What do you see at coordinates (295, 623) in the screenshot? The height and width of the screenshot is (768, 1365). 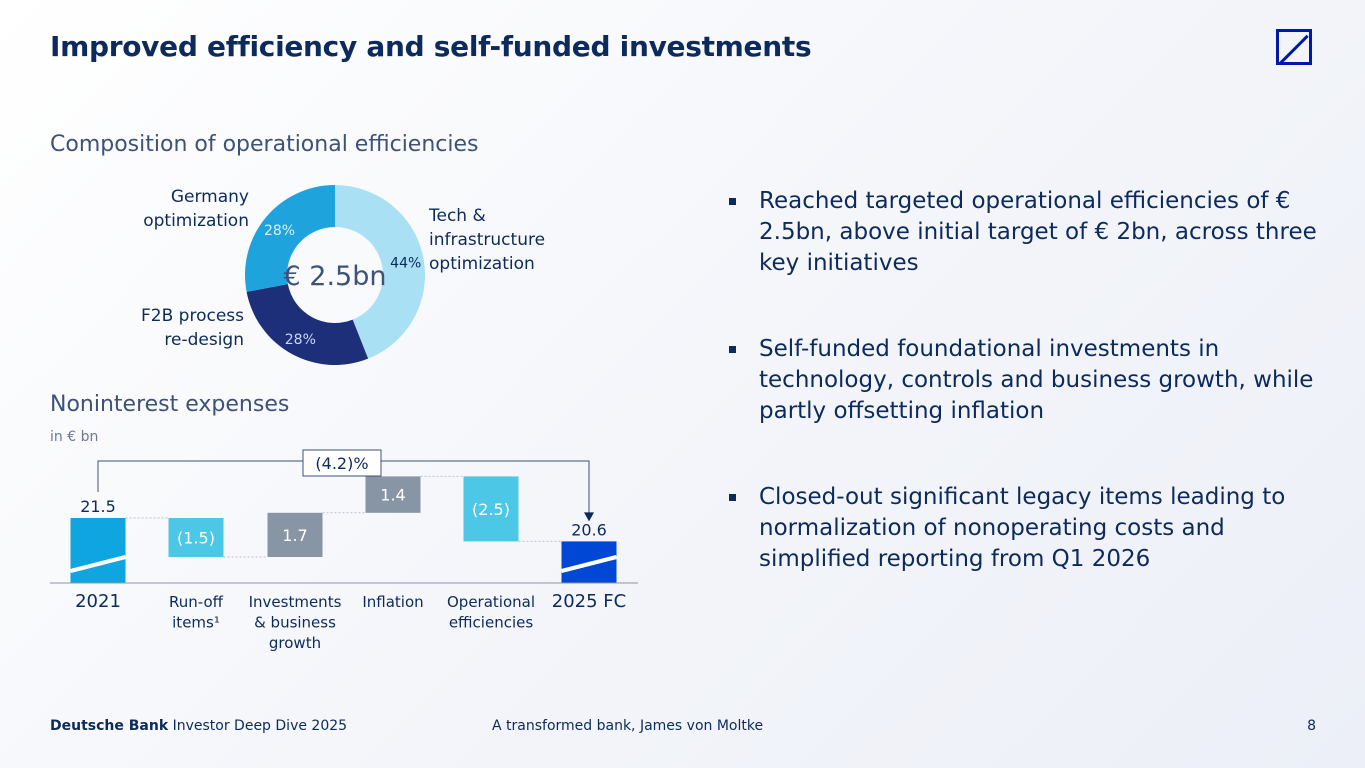 I see `waterfall-category-label: & business` at bounding box center [295, 623].